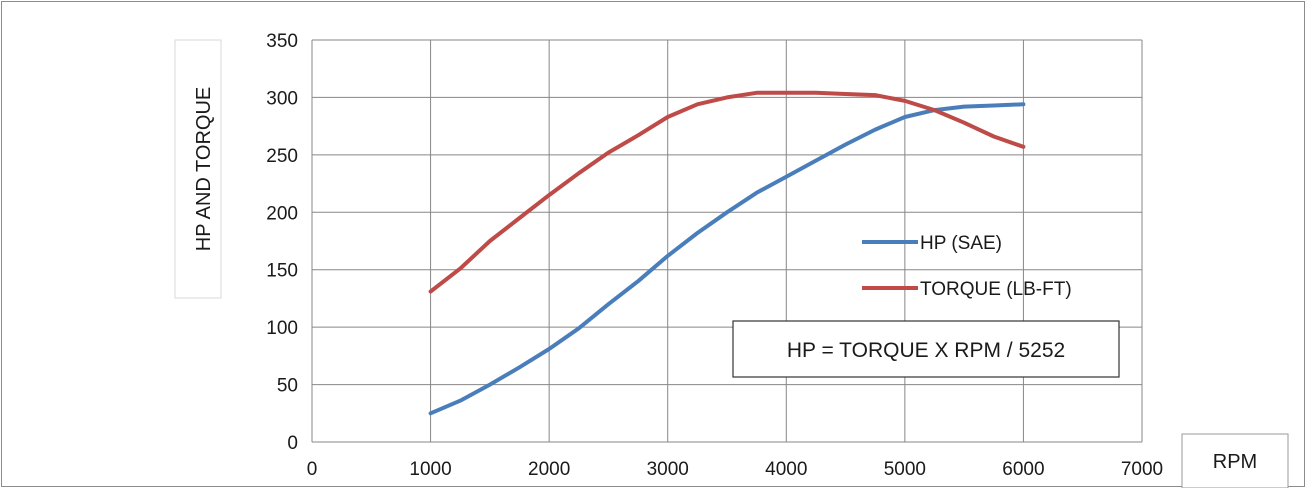  What do you see at coordinates (967, 266) in the screenshot?
I see `legend: HP (SAE) TORQUE (LB-FT)` at bounding box center [967, 266].